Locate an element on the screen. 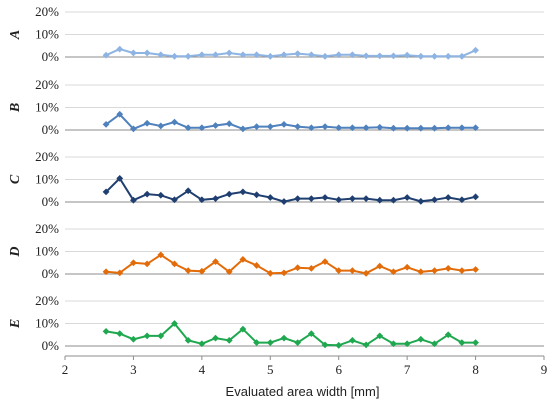 The height and width of the screenshot is (405, 550). x-tick-label: 5 is located at coordinates (270, 369).